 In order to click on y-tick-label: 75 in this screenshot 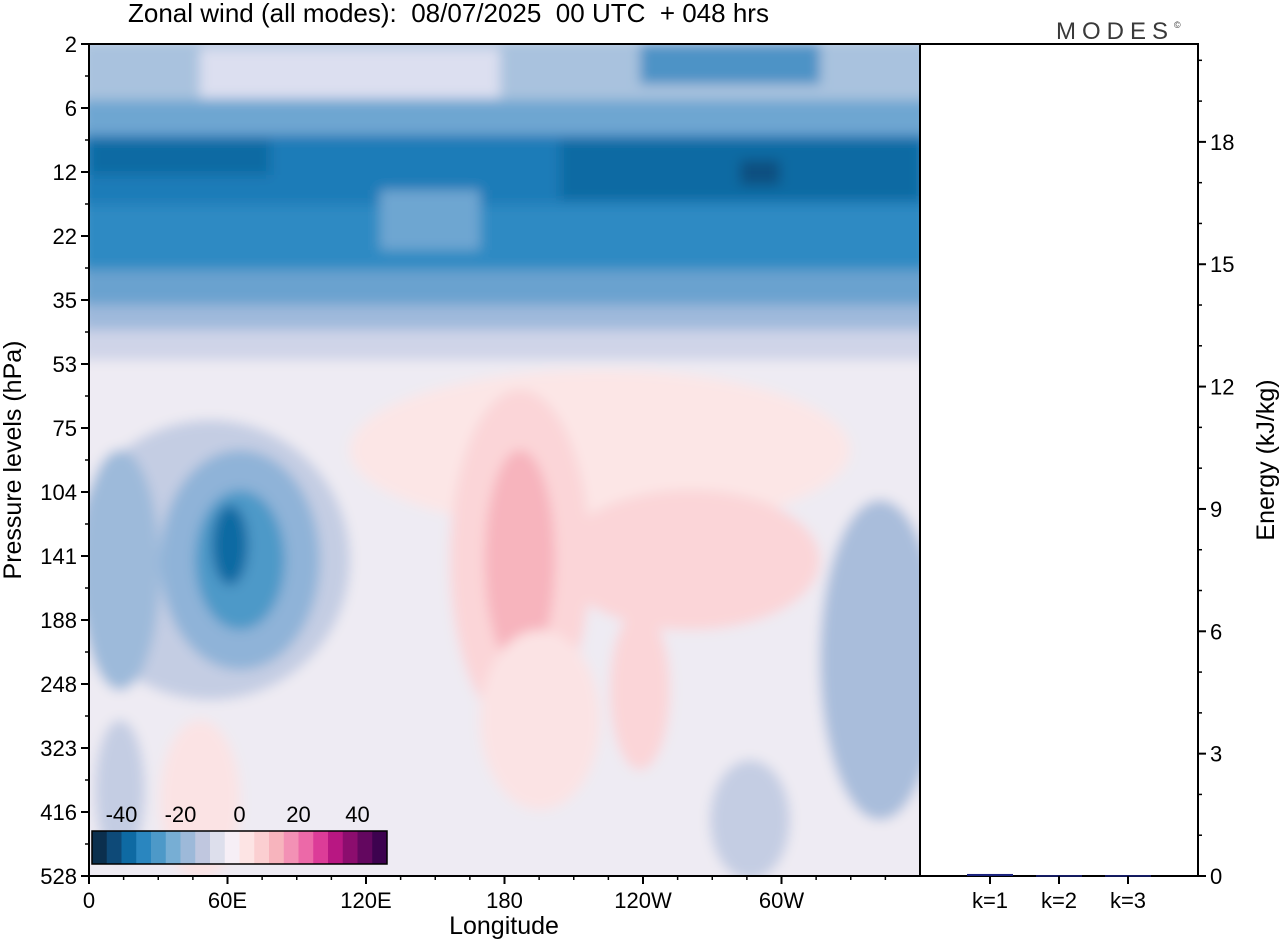, I will do `click(65, 428)`.